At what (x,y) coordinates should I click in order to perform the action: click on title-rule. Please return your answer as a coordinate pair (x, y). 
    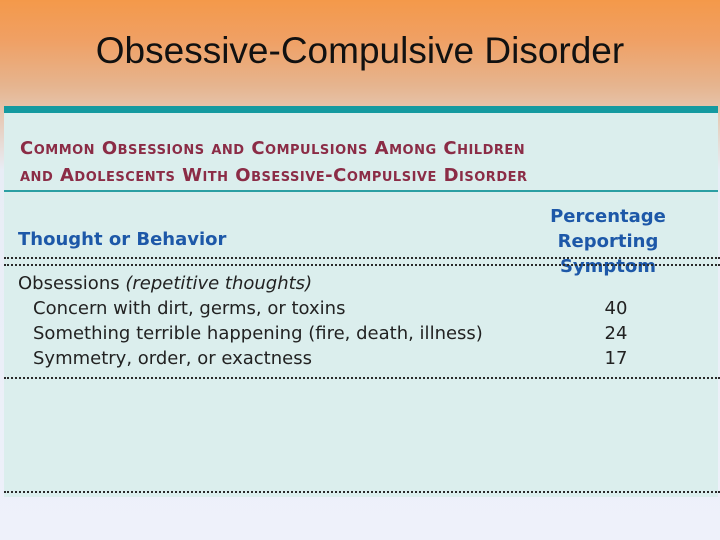
    Looking at the image, I should click on (361, 191).